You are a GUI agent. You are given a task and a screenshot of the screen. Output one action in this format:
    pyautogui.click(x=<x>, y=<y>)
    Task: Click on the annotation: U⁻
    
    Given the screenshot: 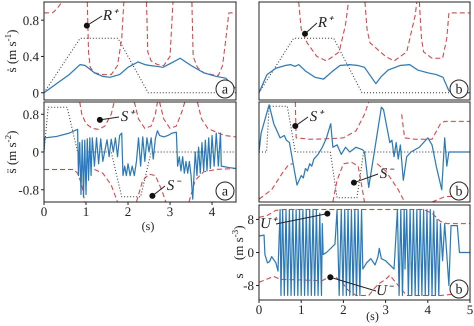 What is the action you would take?
    pyautogui.click(x=385, y=291)
    